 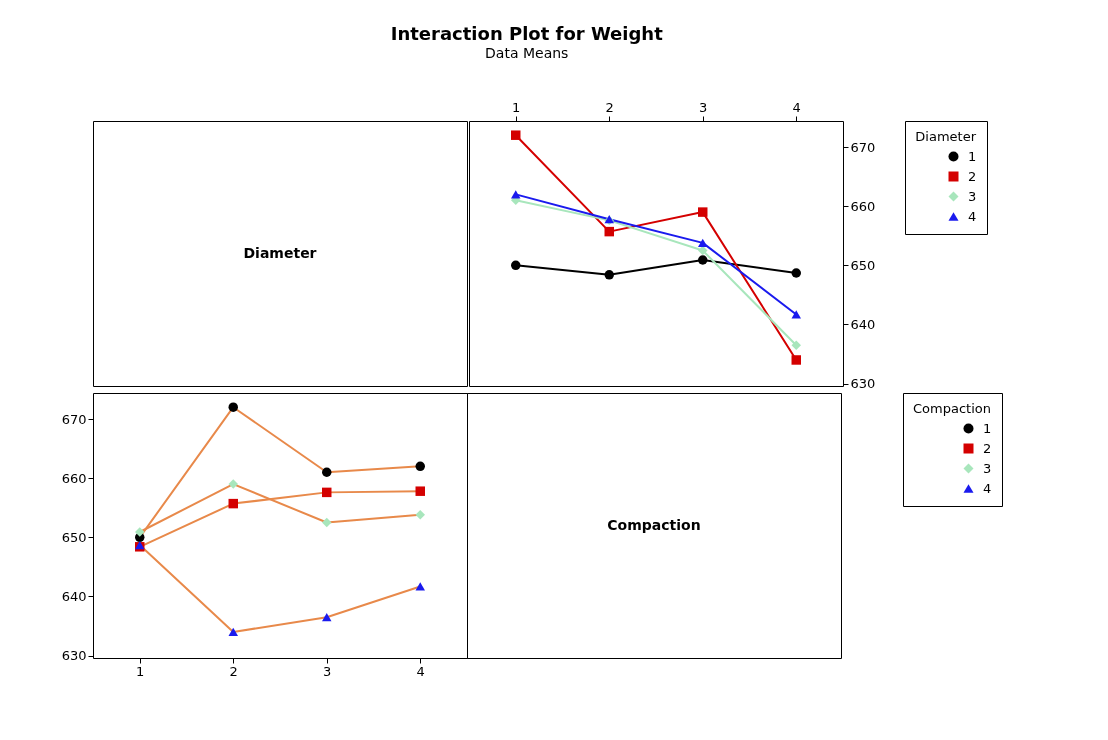 I want to click on text: Interaction Plot for Weight, so click(x=527, y=33).